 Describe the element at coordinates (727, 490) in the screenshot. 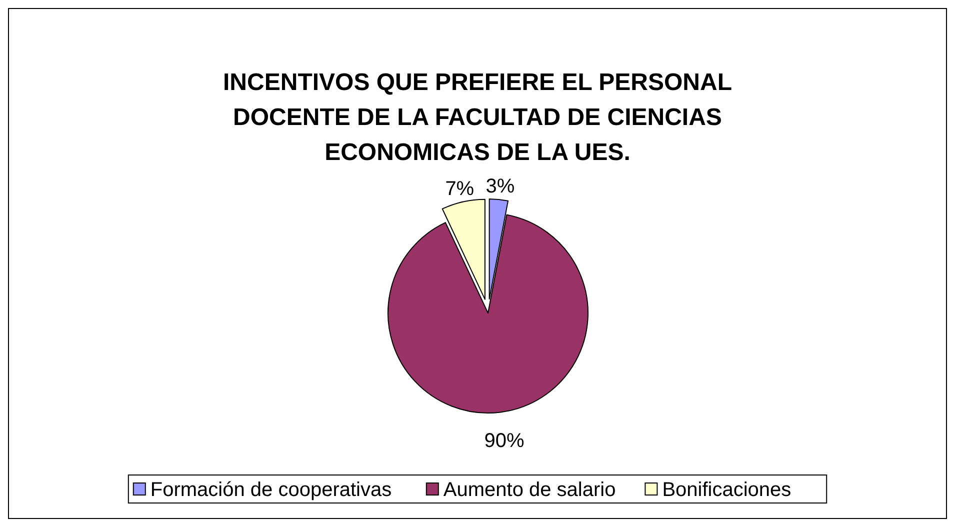

I see `legend-label: Bonificaciones` at that location.